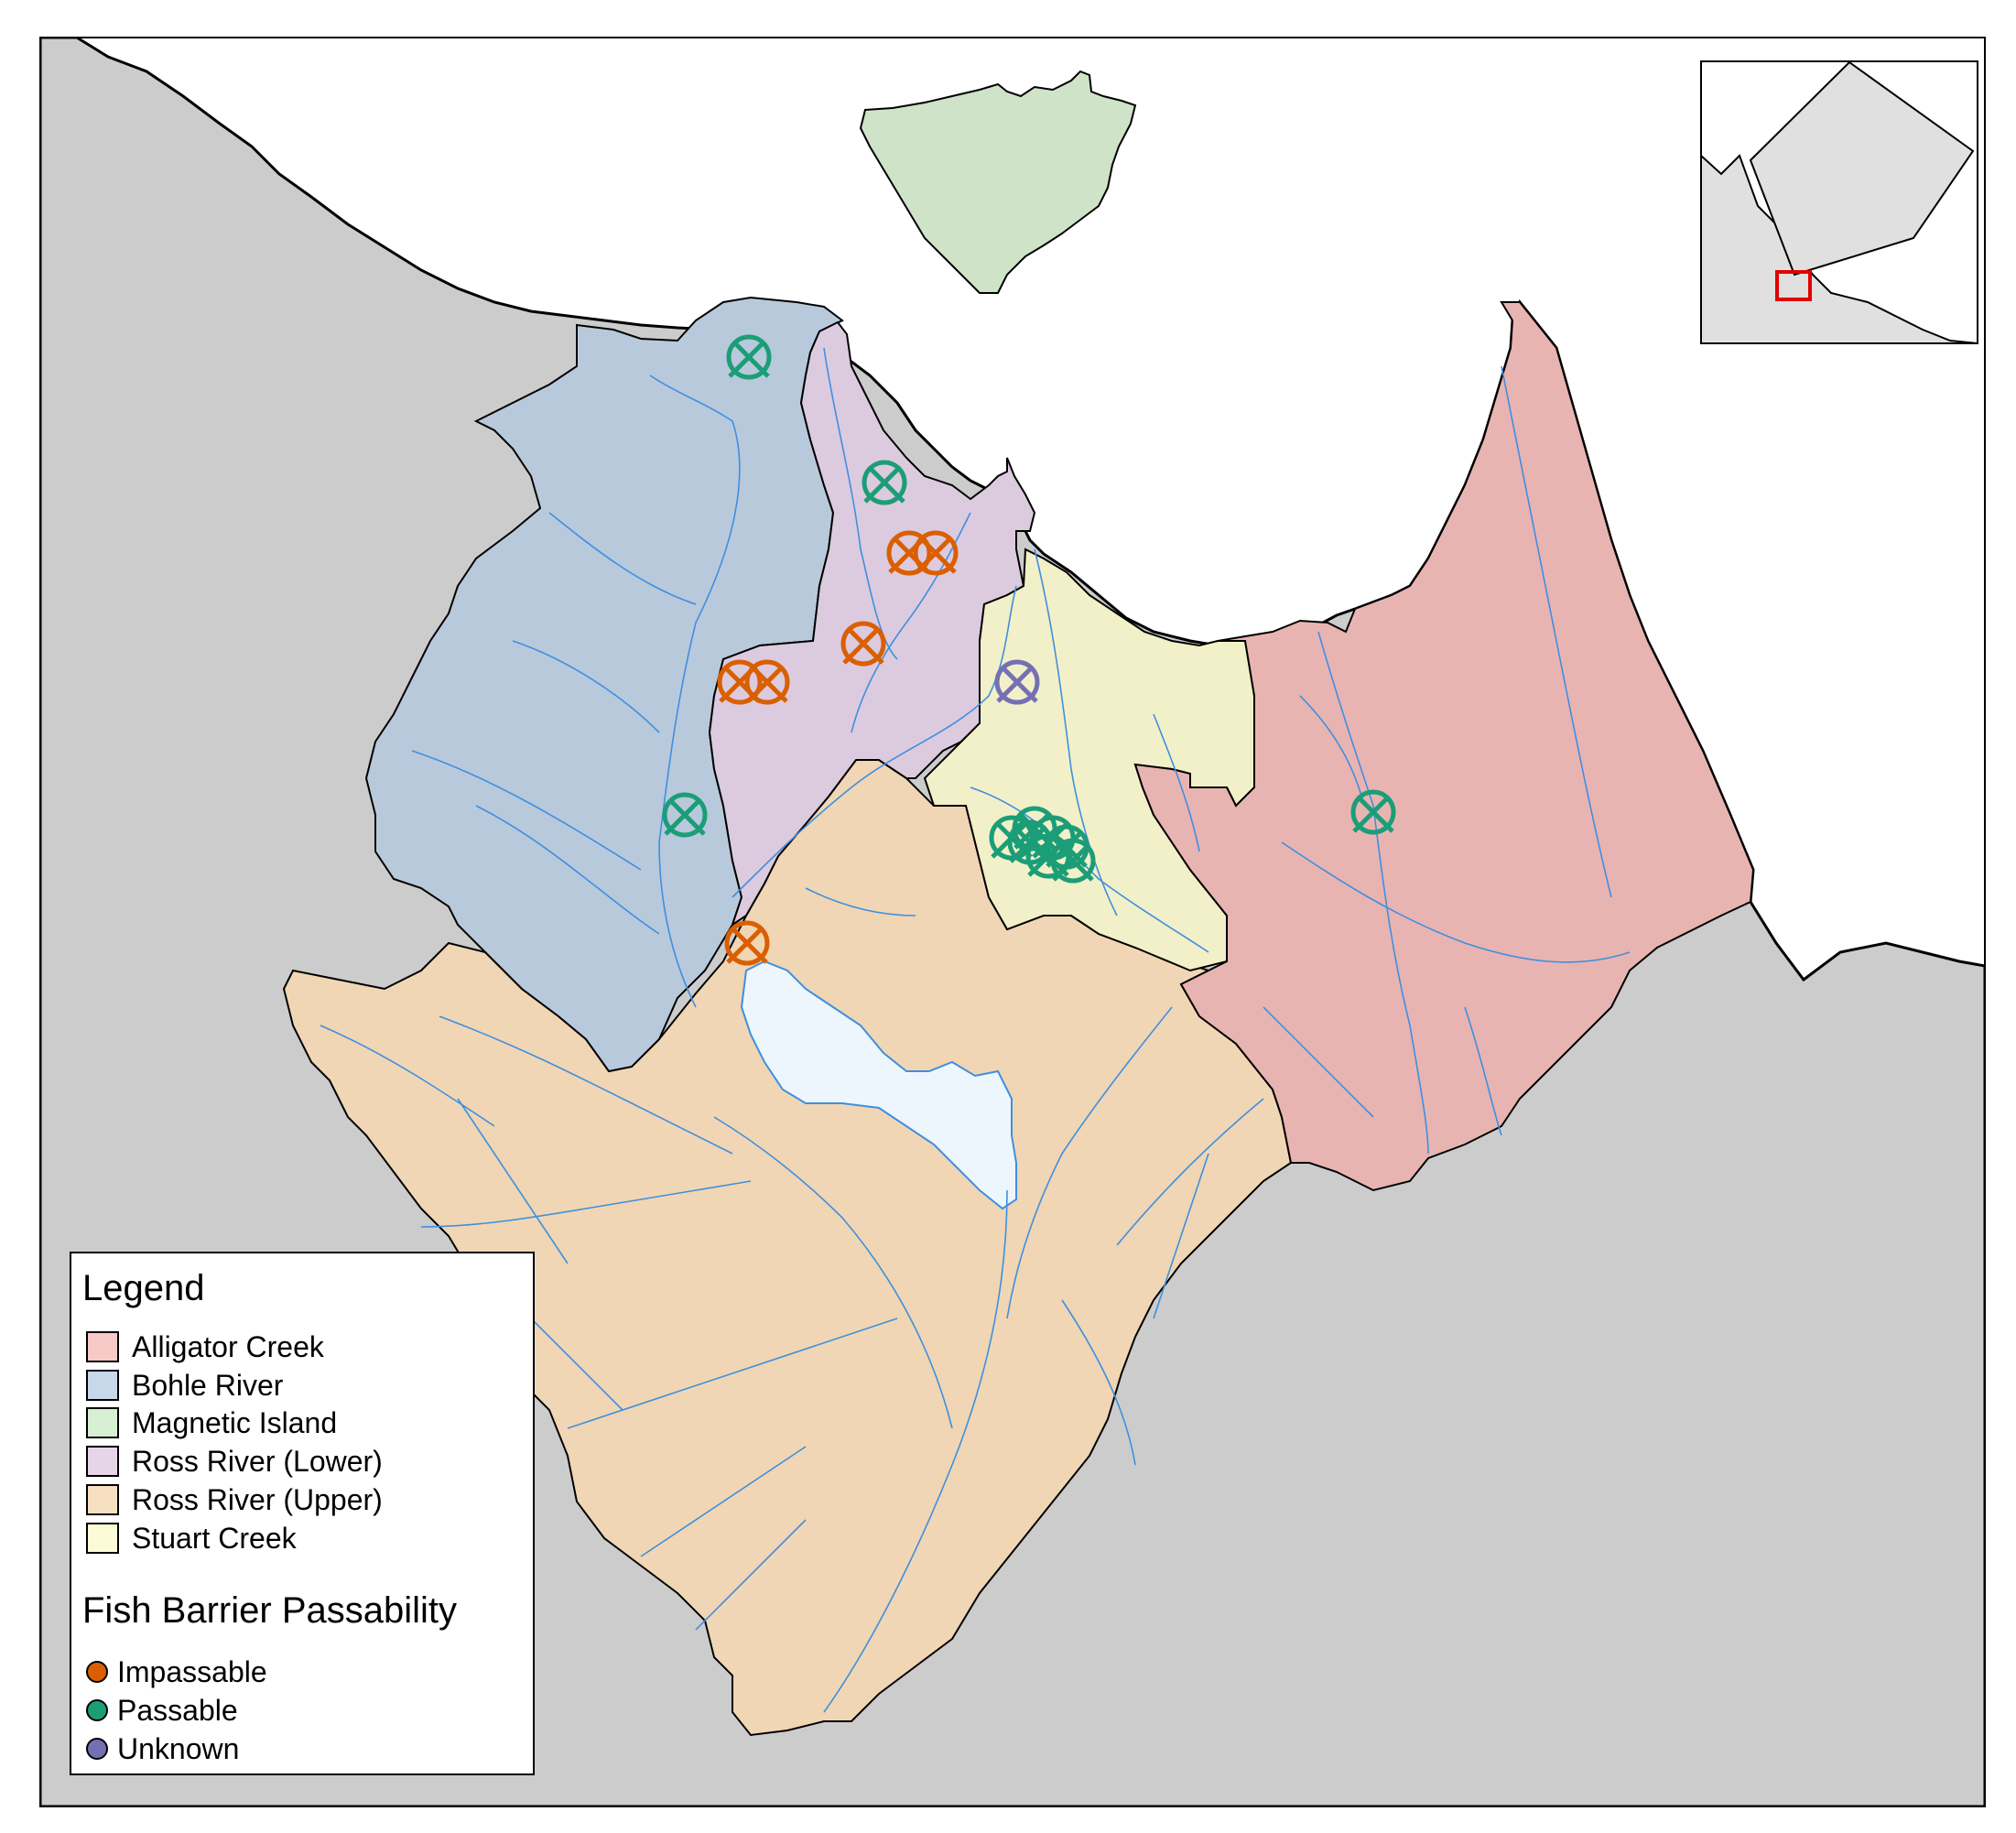 This screenshot has height=1833, width=2016. I want to click on inset-locator-map, so click(1839, 202).